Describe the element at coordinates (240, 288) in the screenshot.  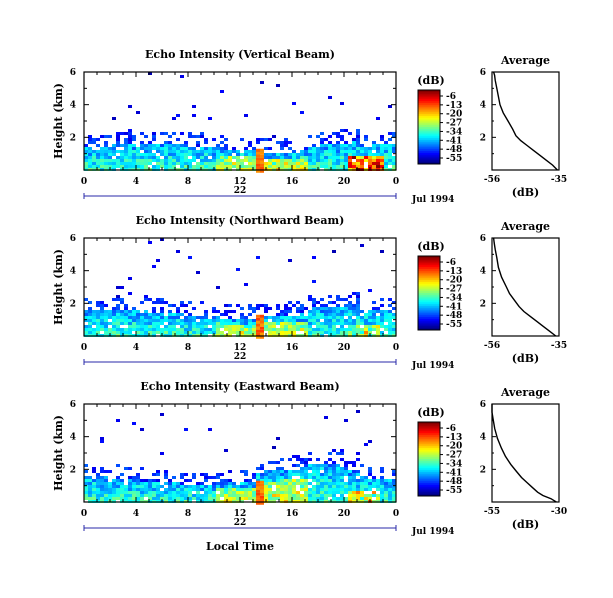
I see `heatmap-cells` at that location.